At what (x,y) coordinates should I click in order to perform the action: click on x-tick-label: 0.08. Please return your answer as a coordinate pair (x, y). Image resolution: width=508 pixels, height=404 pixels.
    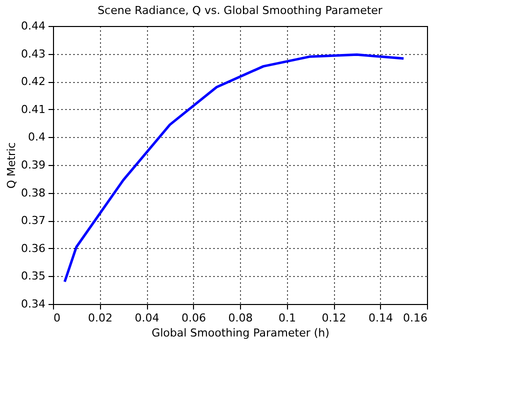
    Looking at the image, I should click on (240, 318).